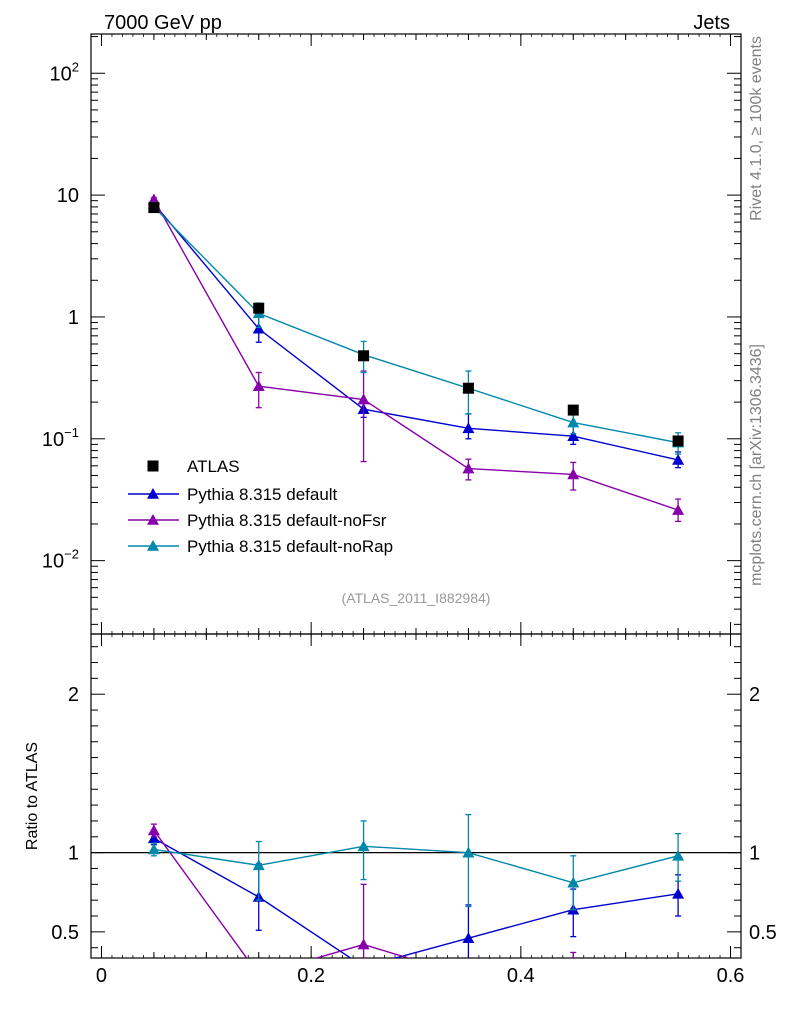 The height and width of the screenshot is (1024, 786). I want to click on y-tick-label: 1, so click(73, 318).